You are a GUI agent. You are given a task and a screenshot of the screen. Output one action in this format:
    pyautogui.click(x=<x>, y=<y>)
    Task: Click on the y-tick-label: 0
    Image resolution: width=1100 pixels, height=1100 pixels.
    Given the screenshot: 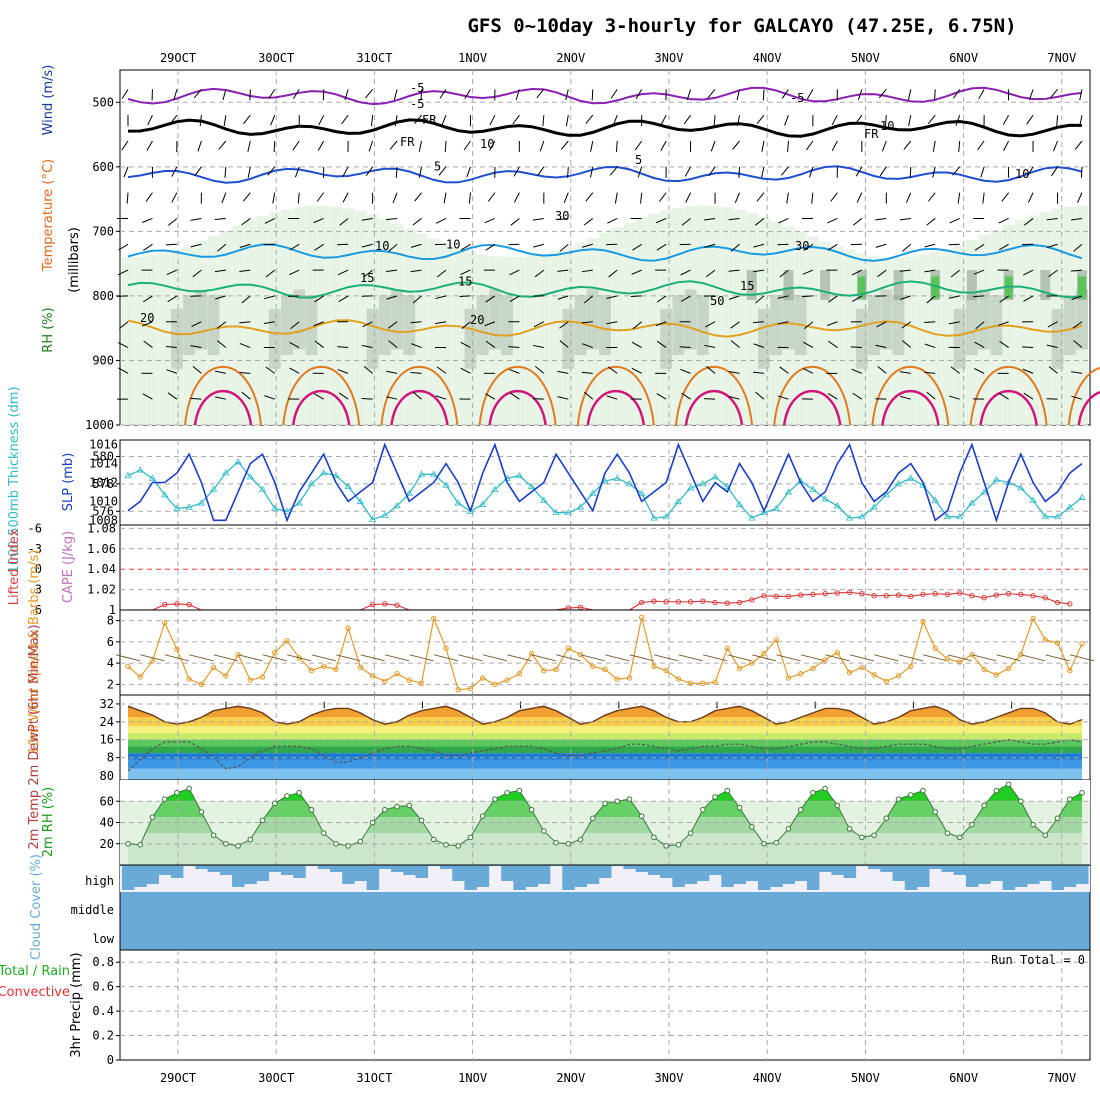 What is the action you would take?
    pyautogui.click(x=110, y=1060)
    